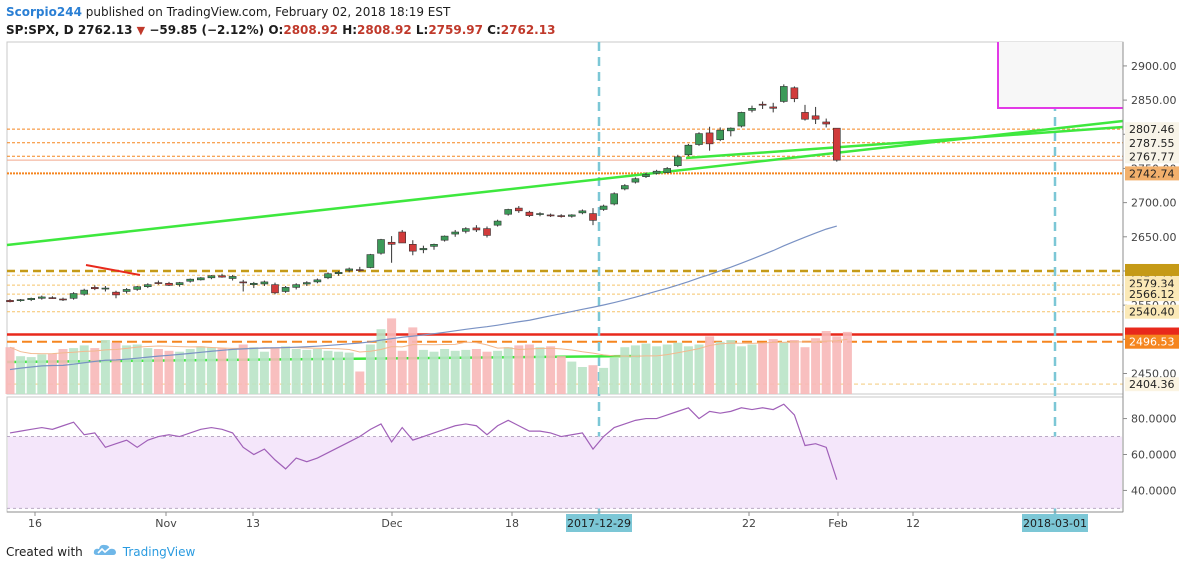  I want to click on gold-level-box, so click(1152, 269).